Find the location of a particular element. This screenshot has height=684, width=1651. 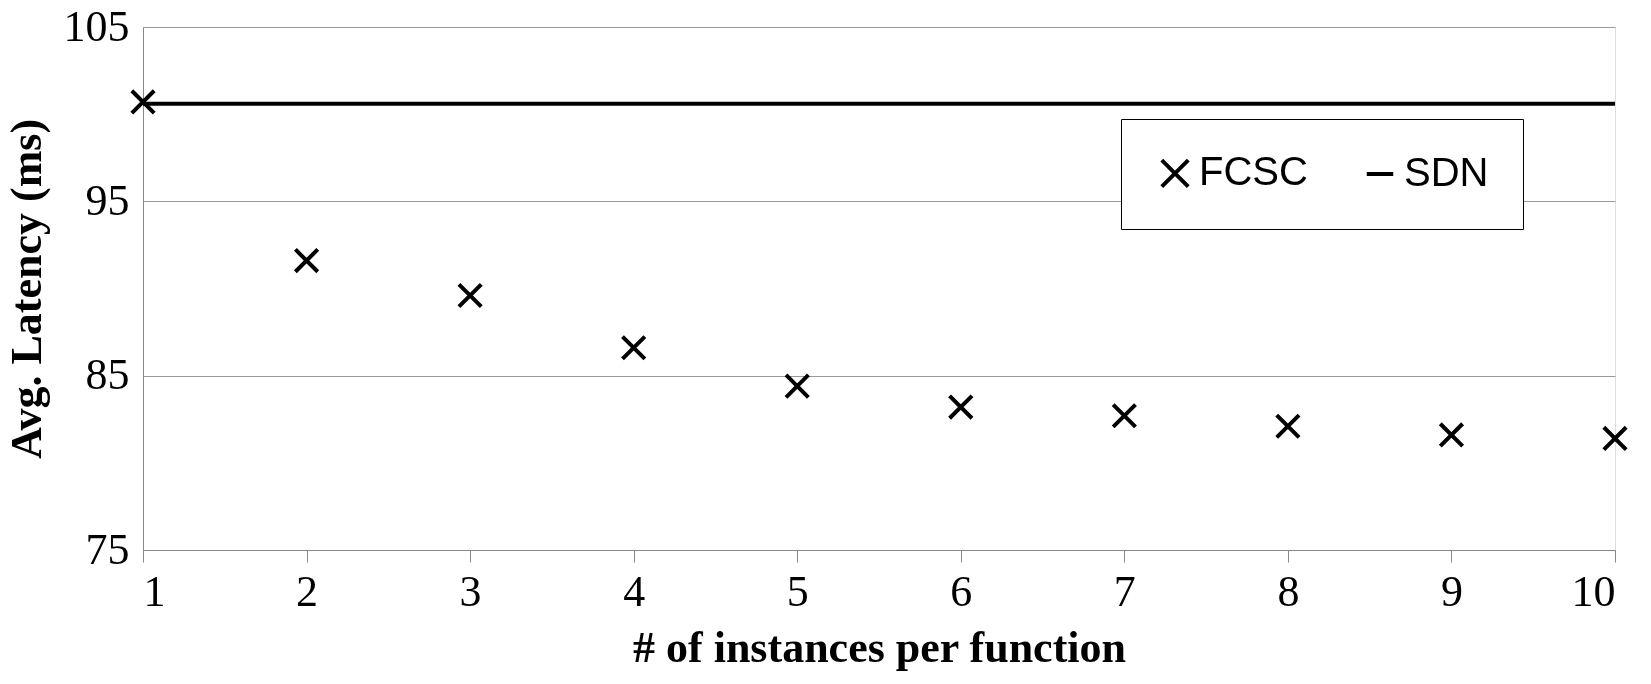

legend-label: SDN is located at coordinates (1446, 172).